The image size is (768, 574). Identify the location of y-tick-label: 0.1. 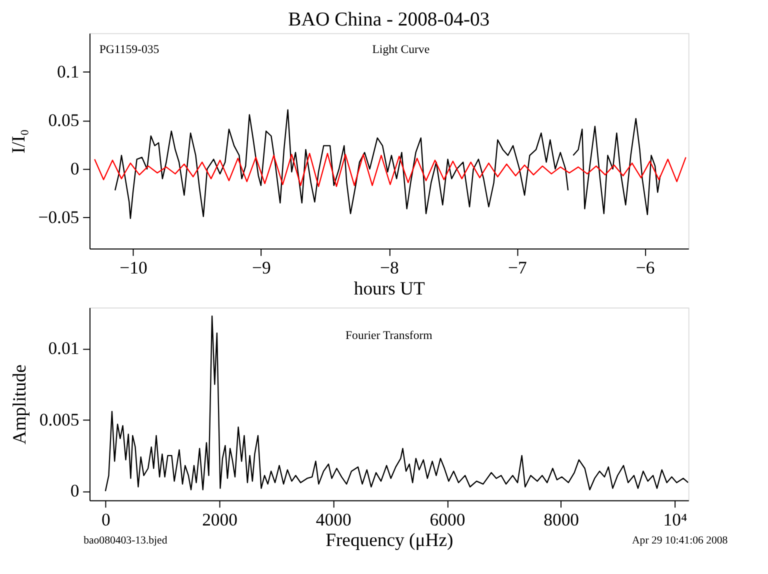
(68, 71).